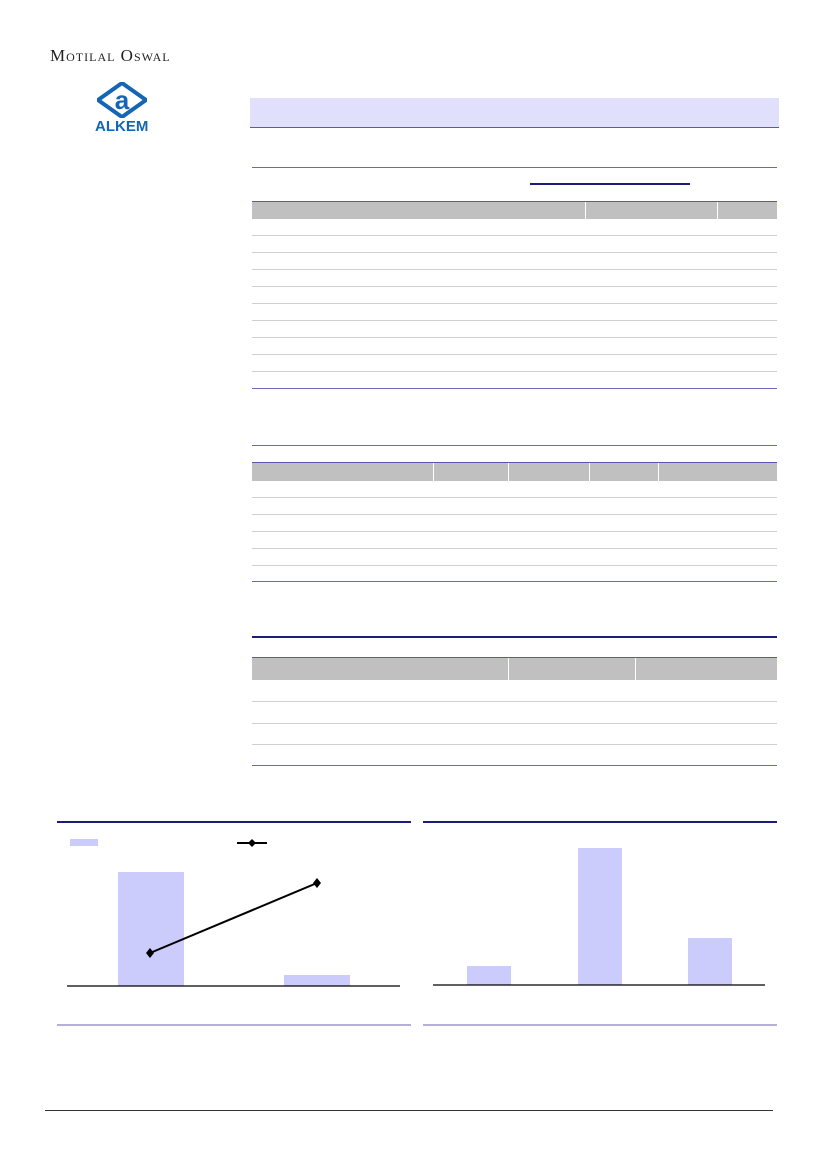 The height and width of the screenshot is (1169, 827). I want to click on chart2, so click(599, 917).